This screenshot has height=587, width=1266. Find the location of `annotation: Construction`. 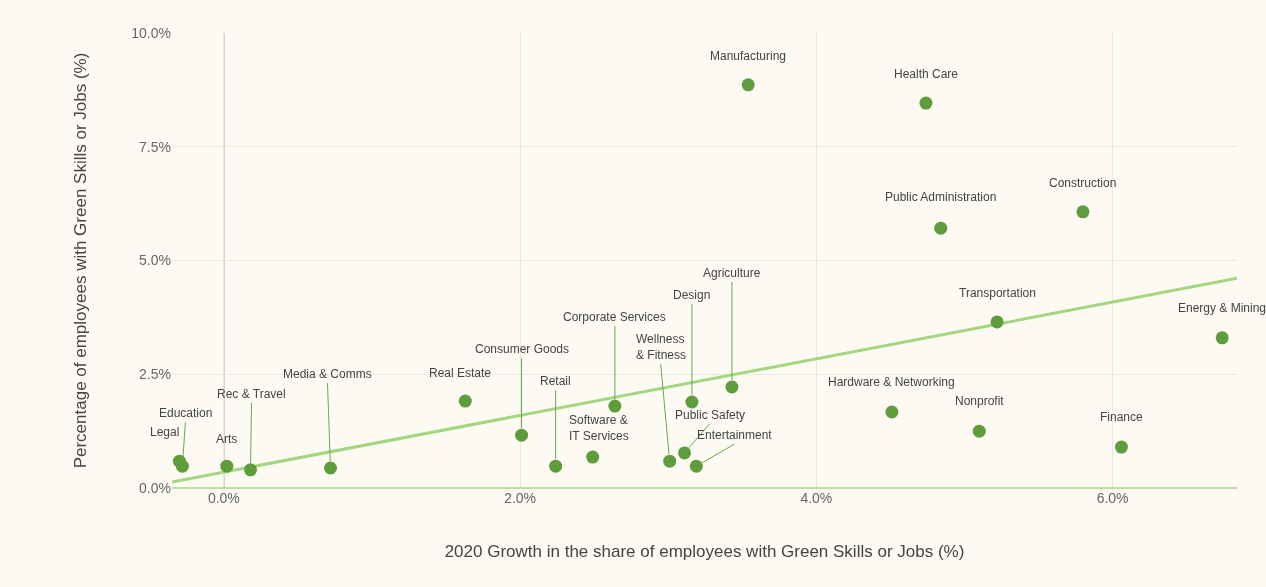

annotation: Construction is located at coordinates (1083, 183).